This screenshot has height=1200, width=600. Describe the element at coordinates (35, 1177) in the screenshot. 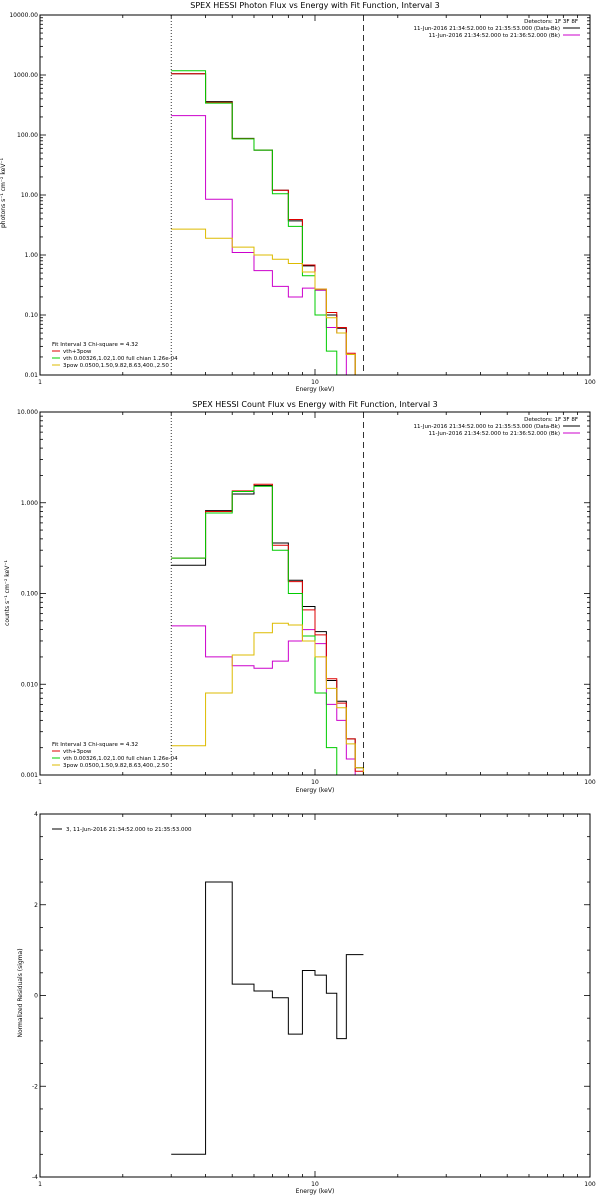

I see `resid-ytick-label: -4` at that location.